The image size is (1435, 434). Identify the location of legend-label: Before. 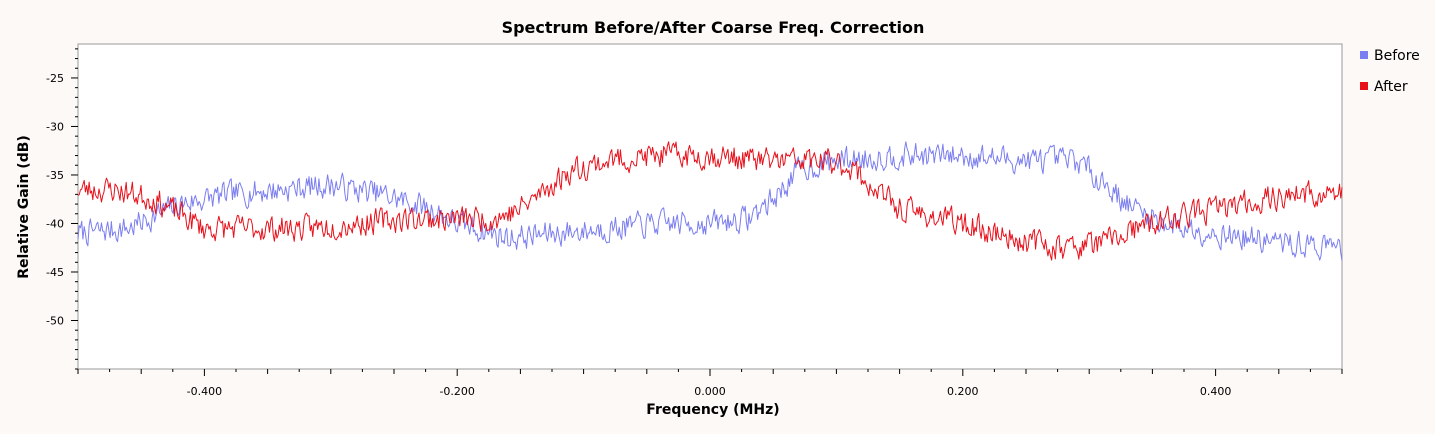
(1397, 56).